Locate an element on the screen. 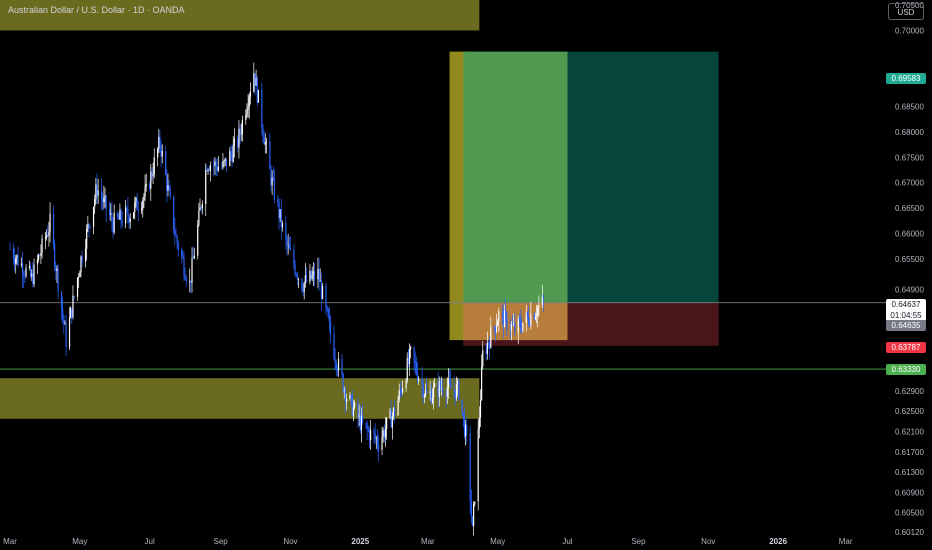 The width and height of the screenshot is (932, 550). currency-button: USD is located at coordinates (906, 11).